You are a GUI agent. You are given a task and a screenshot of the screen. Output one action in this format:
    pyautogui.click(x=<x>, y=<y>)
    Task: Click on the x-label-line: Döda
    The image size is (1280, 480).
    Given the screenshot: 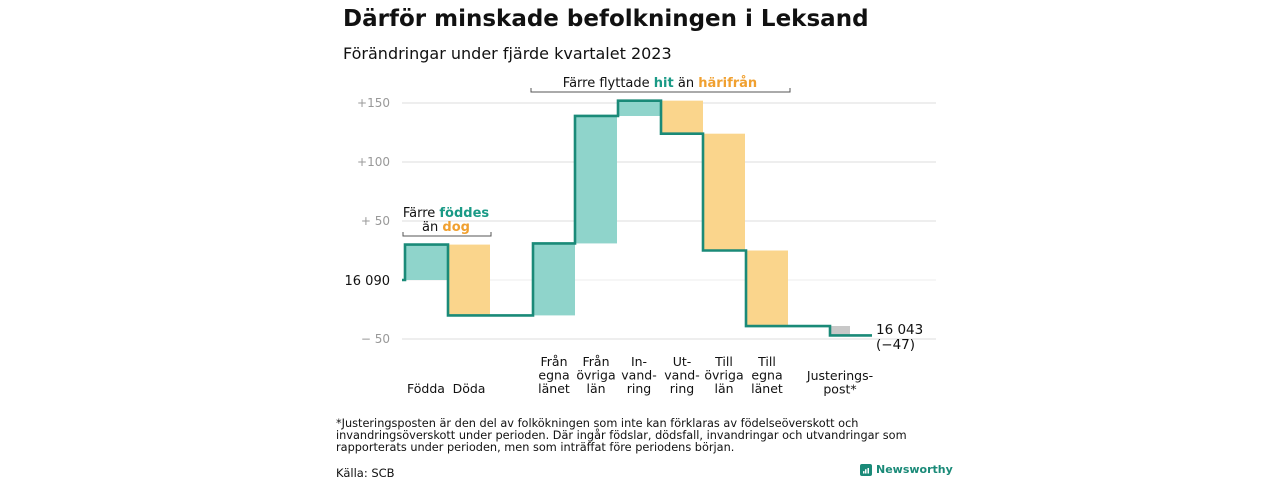 What is the action you would take?
    pyautogui.click(x=469, y=388)
    